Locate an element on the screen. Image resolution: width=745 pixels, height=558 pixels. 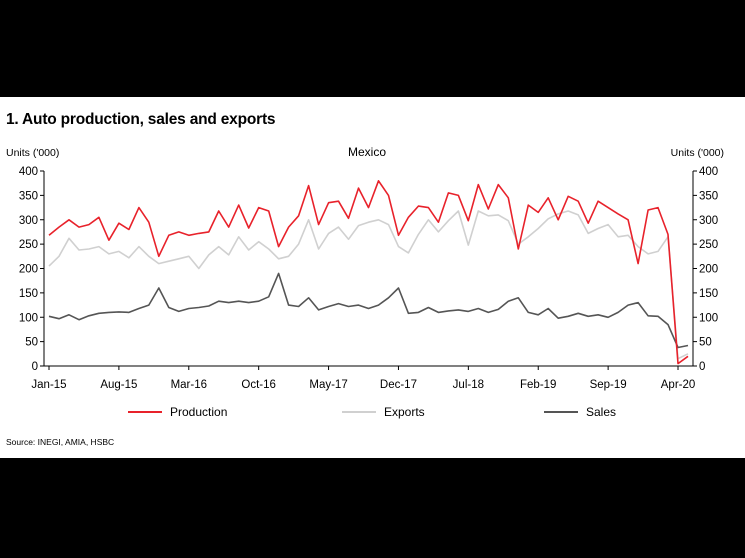
x-tick-label: Aug-15 is located at coordinates (118, 385).